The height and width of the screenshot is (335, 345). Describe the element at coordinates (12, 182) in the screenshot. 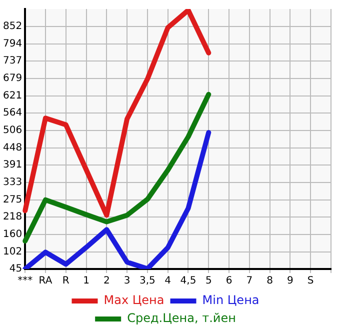

I see `y-tick-label: 333` at that location.